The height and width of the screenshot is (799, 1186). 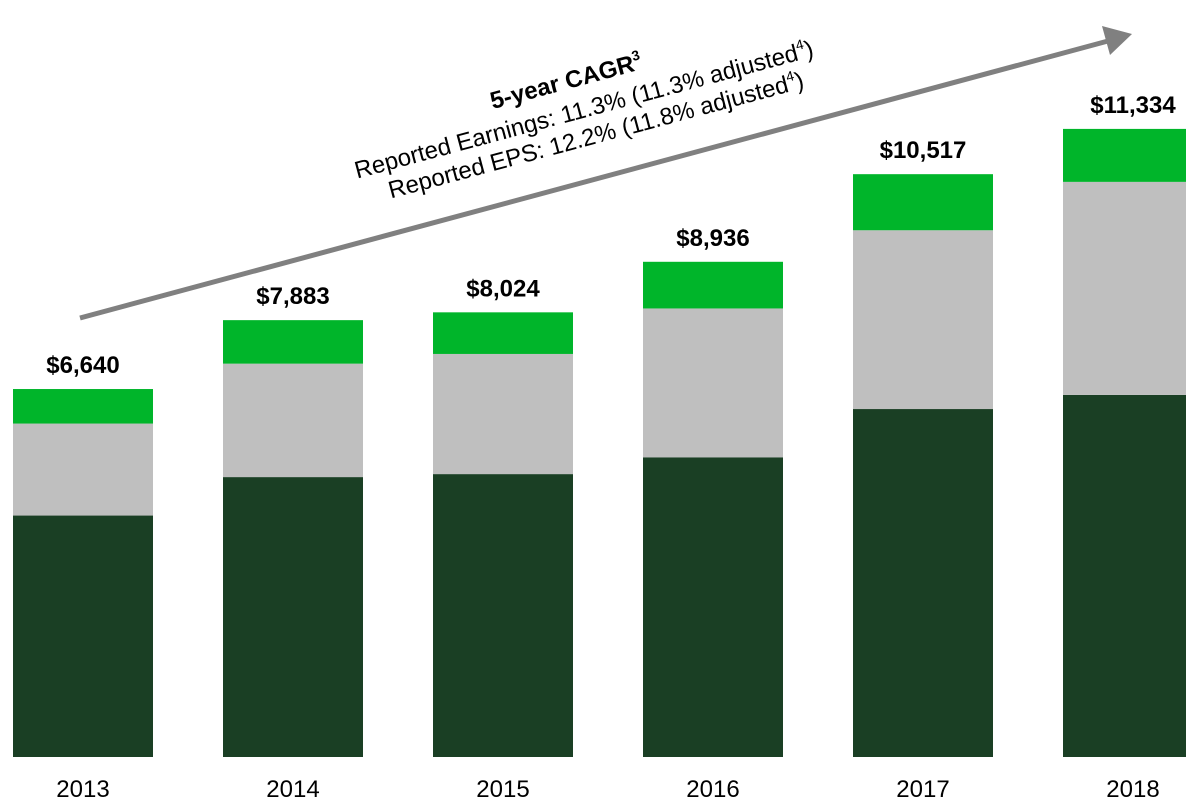 What do you see at coordinates (922, 787) in the screenshot?
I see `x-tick-label: 2017` at bounding box center [922, 787].